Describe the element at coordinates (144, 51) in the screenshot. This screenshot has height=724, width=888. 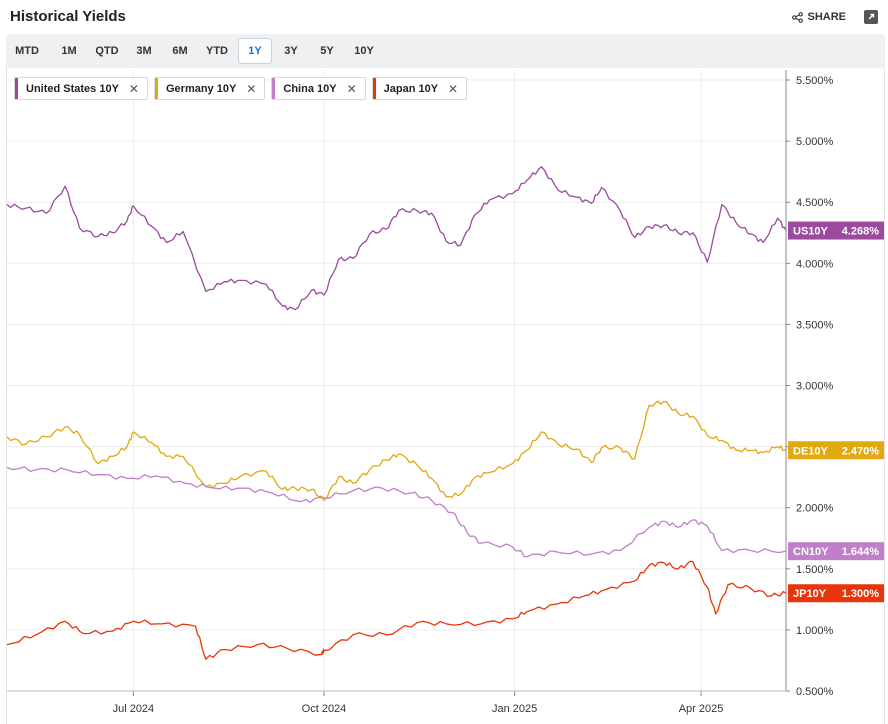
I see `range-3m-button: 3M` at that location.